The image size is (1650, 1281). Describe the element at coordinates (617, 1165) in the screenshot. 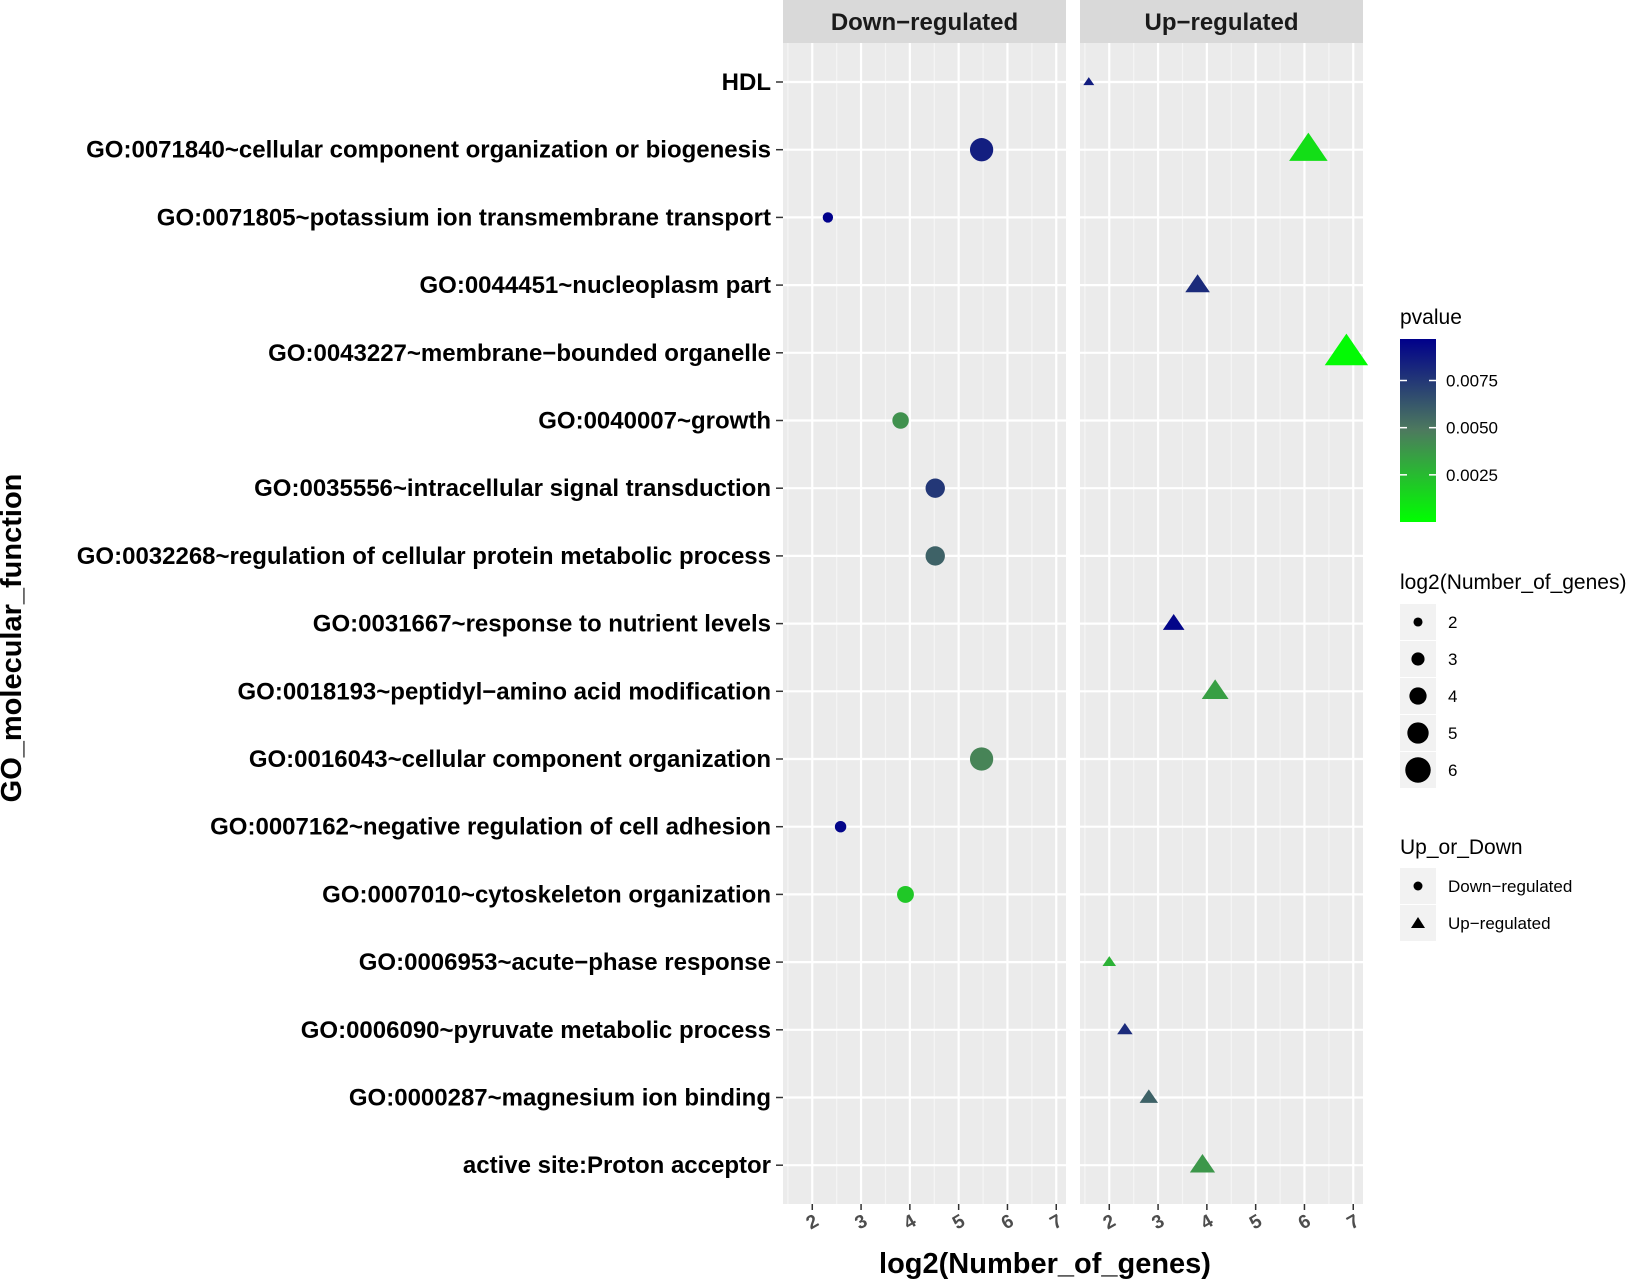

I see `y-tick-label: active site:Proton acceptor` at that location.